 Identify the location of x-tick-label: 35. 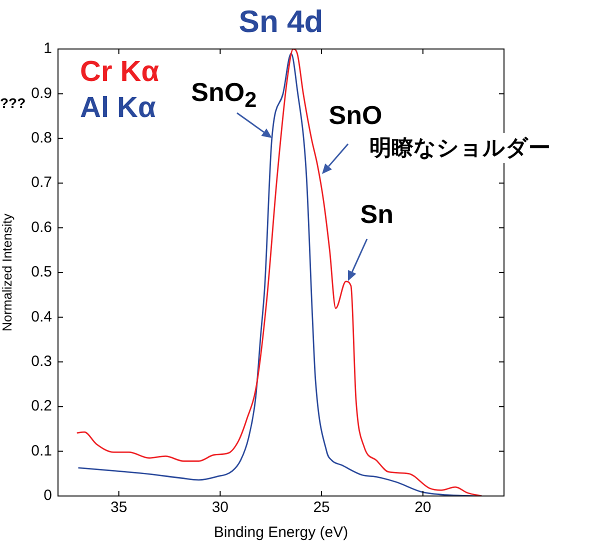
(119, 507).